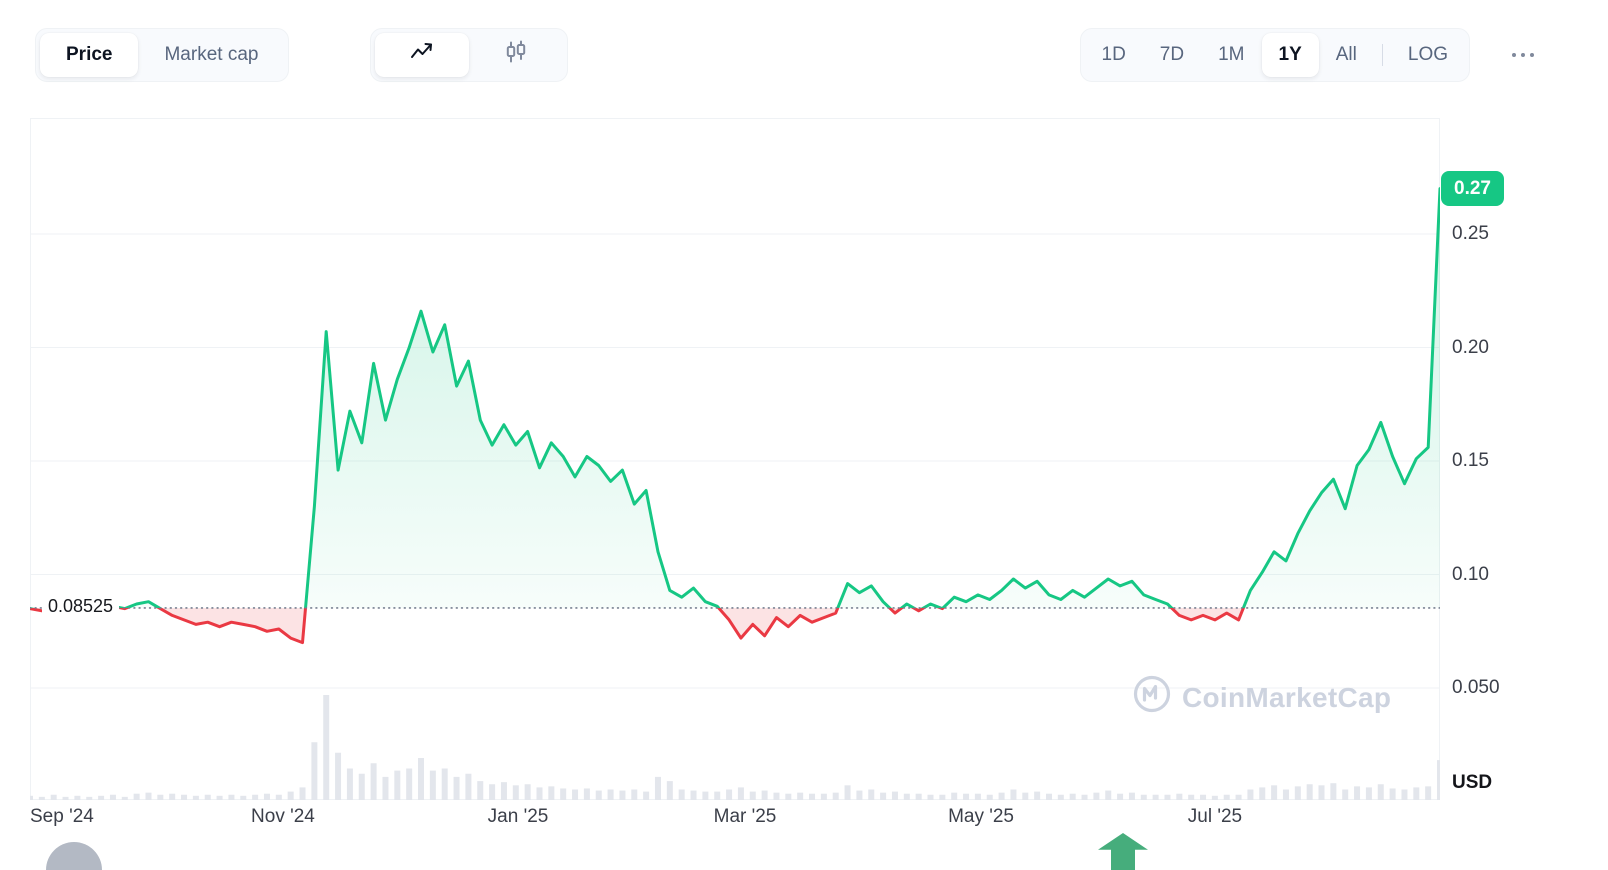 The image size is (1608, 870). I want to click on x-axis-label: Nov '24, so click(283, 816).